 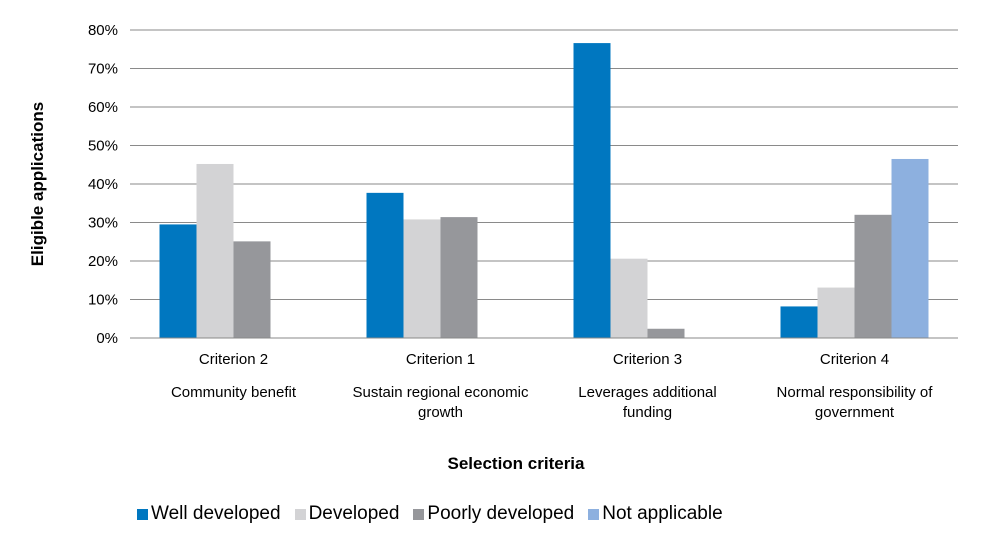 I want to click on category-label: funding, so click(x=647, y=412).